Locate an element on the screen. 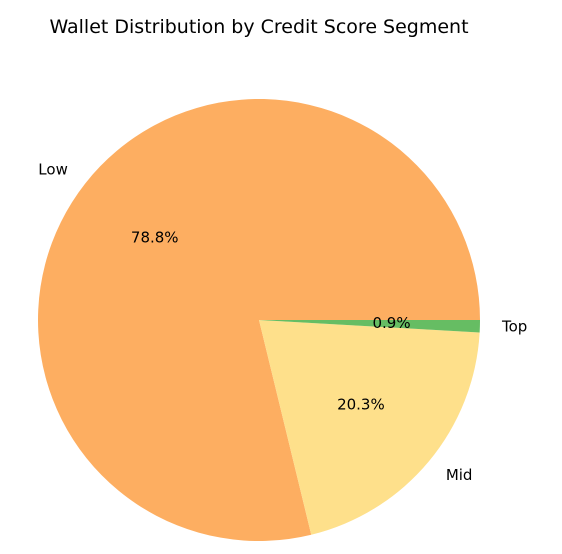 This screenshot has width=562, height=554. pie-slice-top is located at coordinates (369, 326).